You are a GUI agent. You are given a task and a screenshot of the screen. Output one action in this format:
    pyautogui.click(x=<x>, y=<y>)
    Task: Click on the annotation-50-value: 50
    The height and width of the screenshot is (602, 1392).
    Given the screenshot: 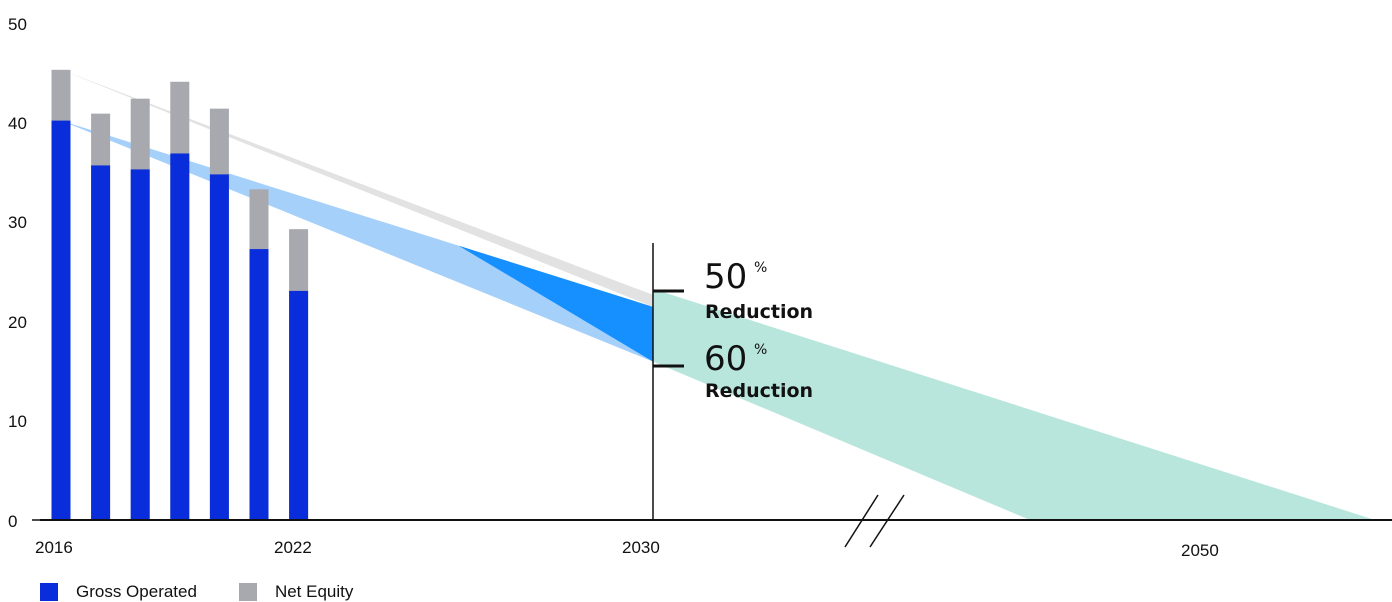 What is the action you would take?
    pyautogui.click(x=725, y=277)
    